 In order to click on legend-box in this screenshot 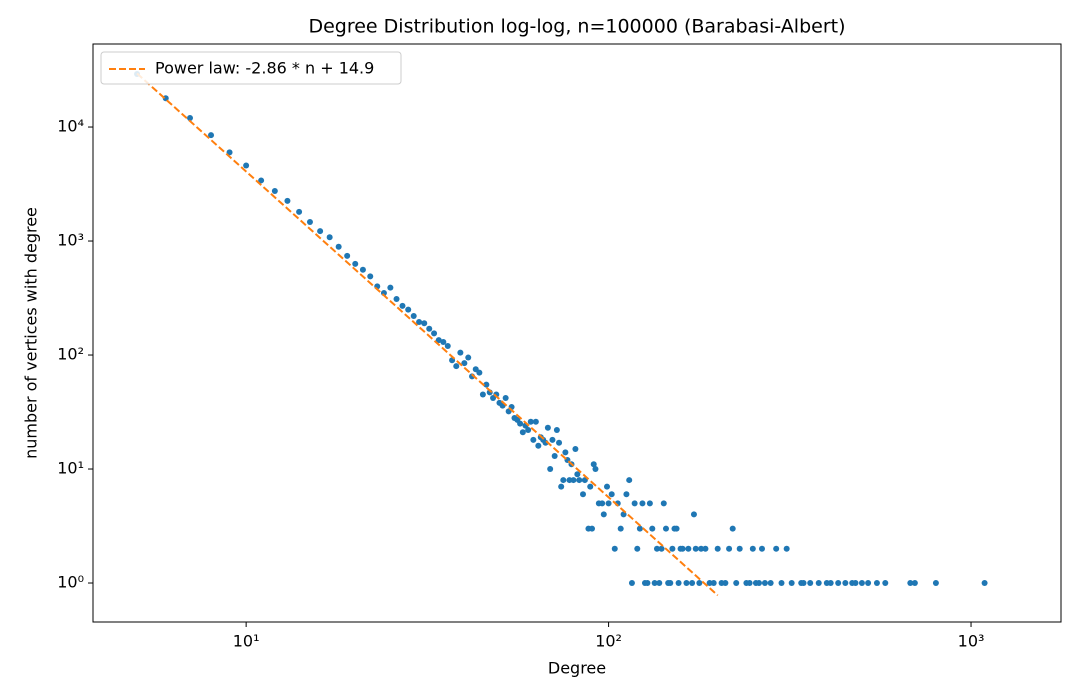, I will do `click(251, 68)`.